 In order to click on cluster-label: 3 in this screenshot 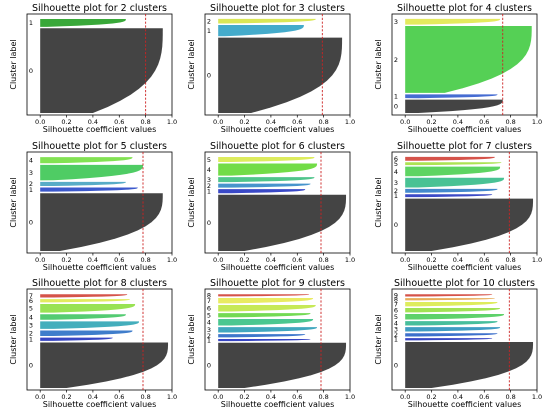, I will do `click(396, 330)`.